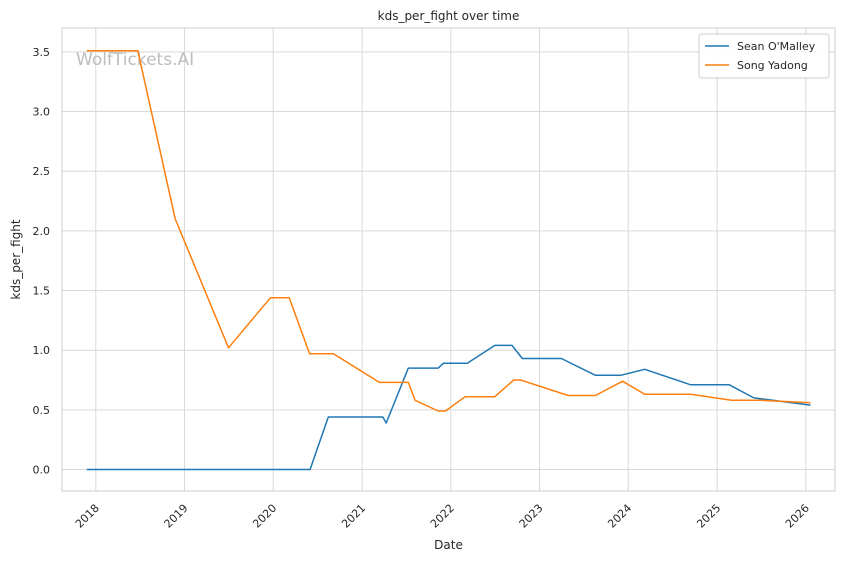 Image resolution: width=844 pixels, height=561 pixels. What do you see at coordinates (42, 410) in the screenshot?
I see `y-tick-label: 0.5` at bounding box center [42, 410].